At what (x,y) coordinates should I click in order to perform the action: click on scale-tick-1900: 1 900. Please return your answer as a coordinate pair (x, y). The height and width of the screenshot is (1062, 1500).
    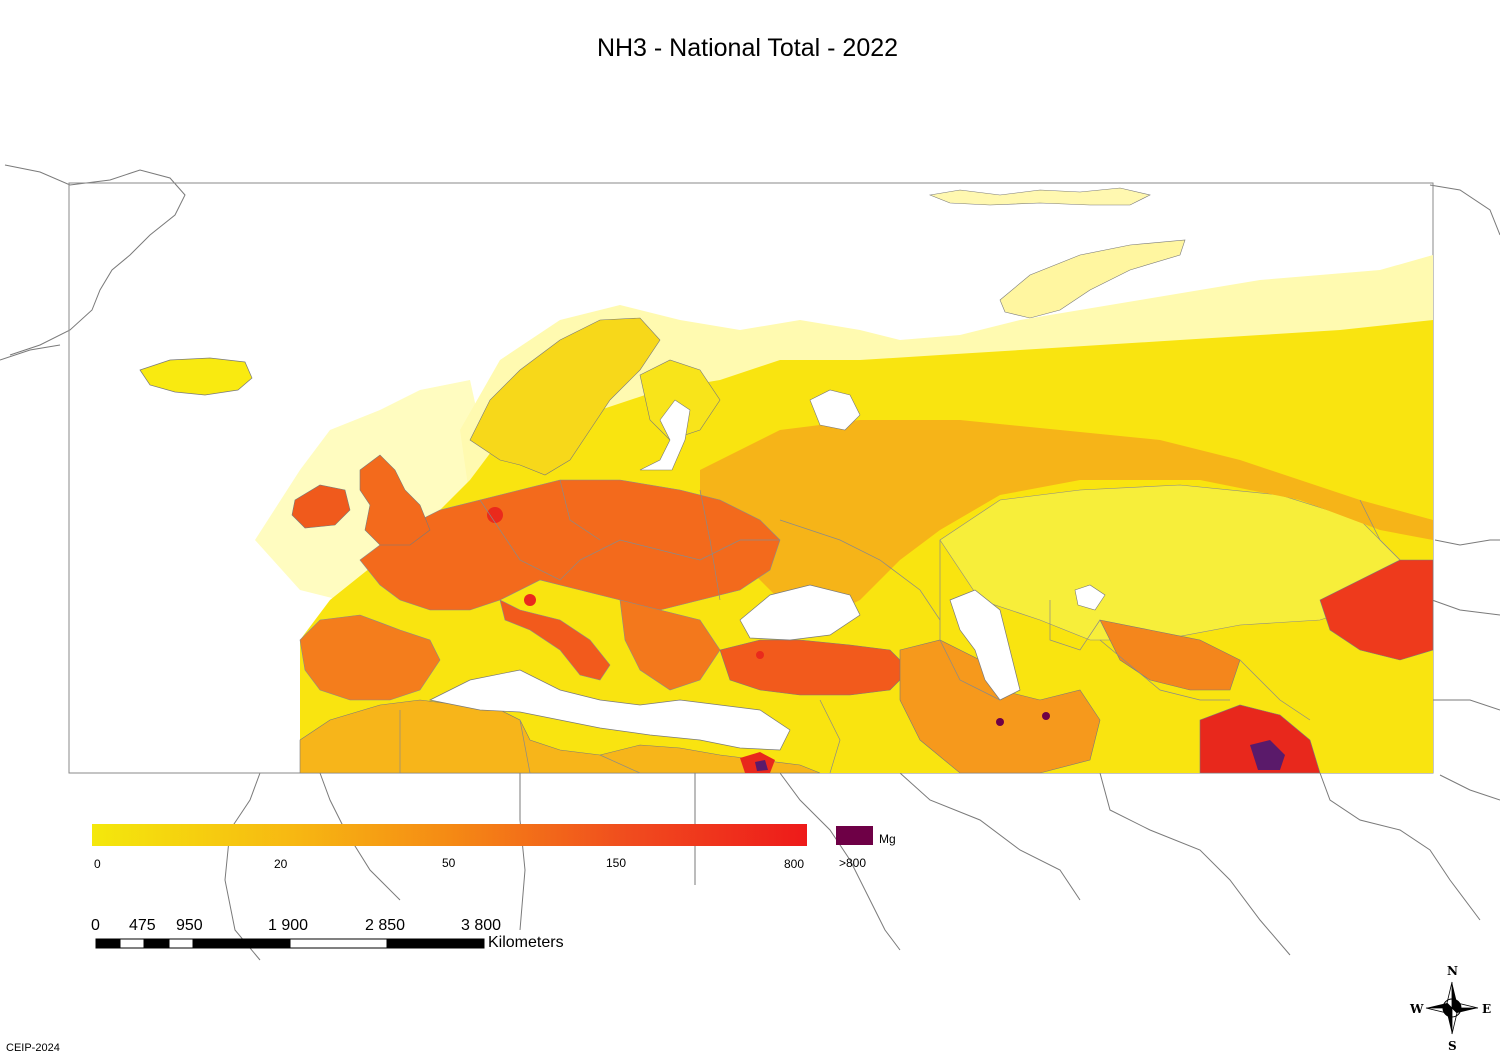
    Looking at the image, I should click on (288, 925).